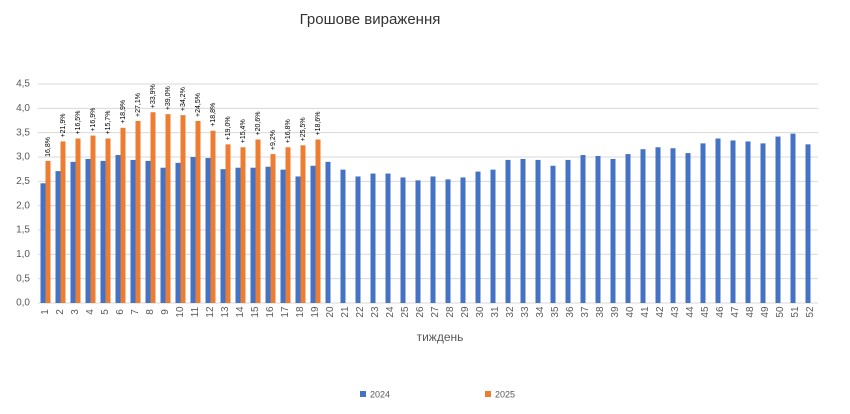 Image resolution: width=850 pixels, height=414 pixels. I want to click on x-tick-label: 12, so click(210, 312).